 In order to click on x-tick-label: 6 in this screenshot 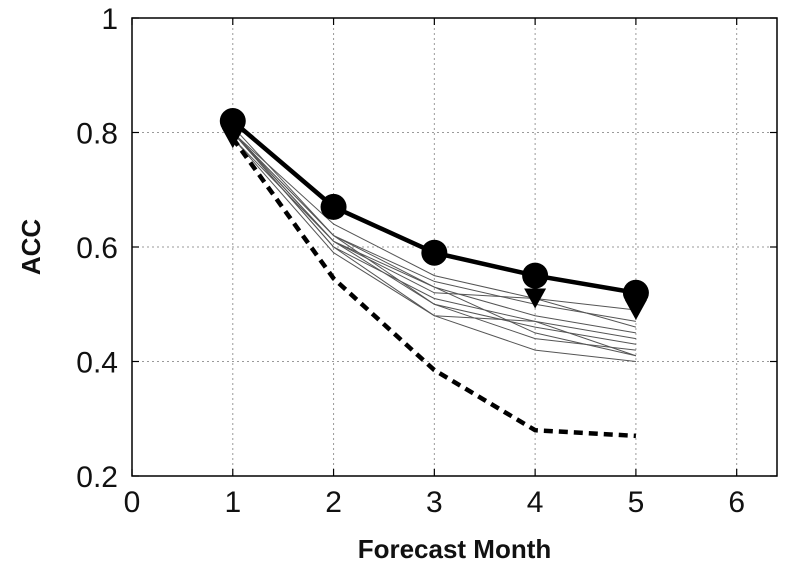, I will do `click(736, 502)`.